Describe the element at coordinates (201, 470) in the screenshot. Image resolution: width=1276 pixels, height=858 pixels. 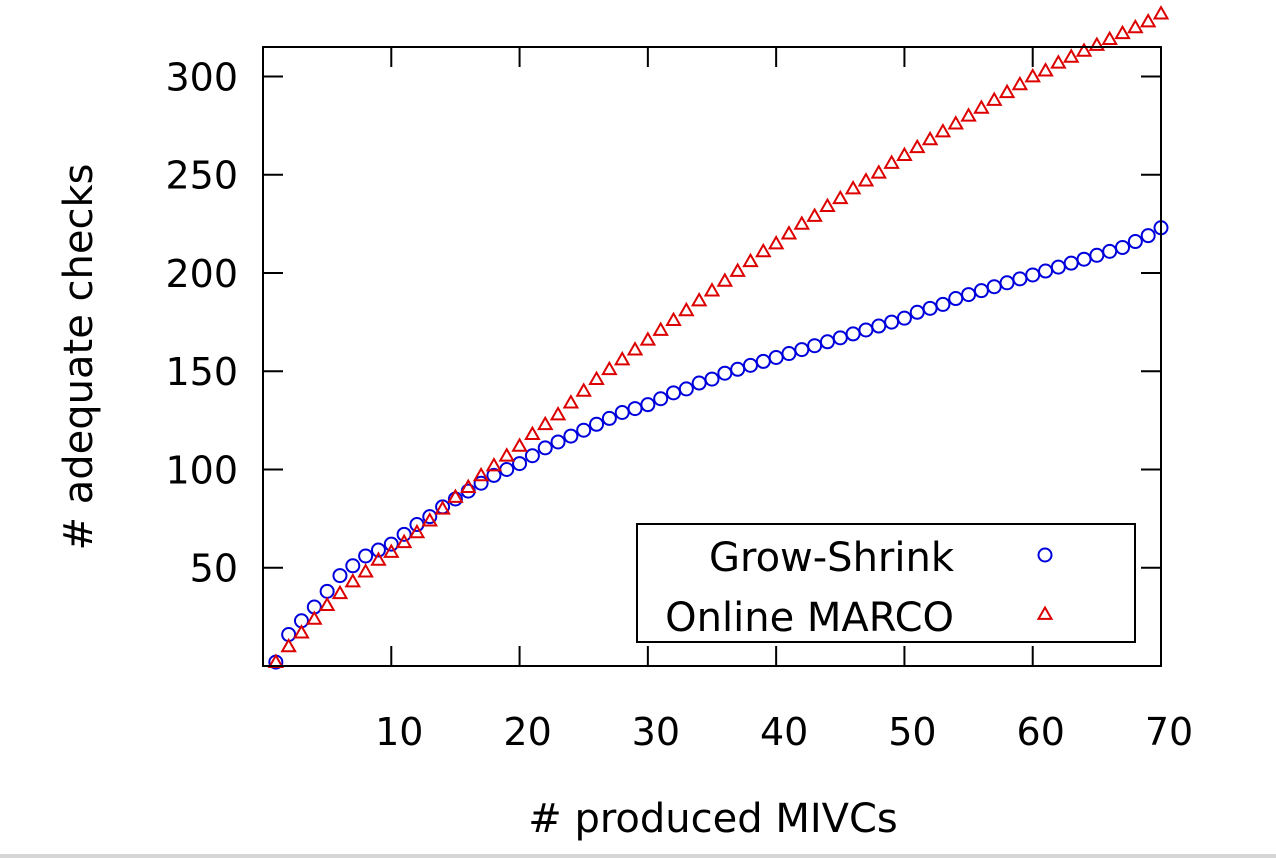
I see `y-tick-label: 100` at that location.